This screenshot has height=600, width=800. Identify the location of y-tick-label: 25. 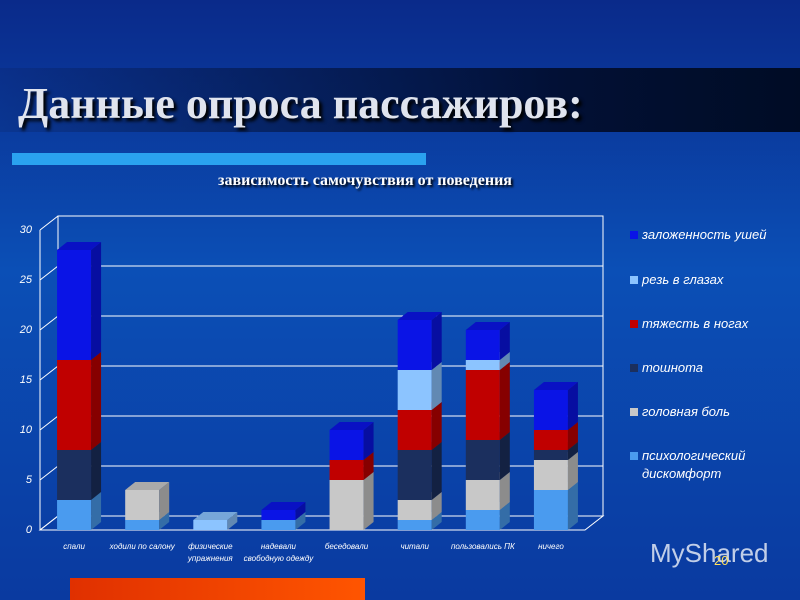
(26, 280).